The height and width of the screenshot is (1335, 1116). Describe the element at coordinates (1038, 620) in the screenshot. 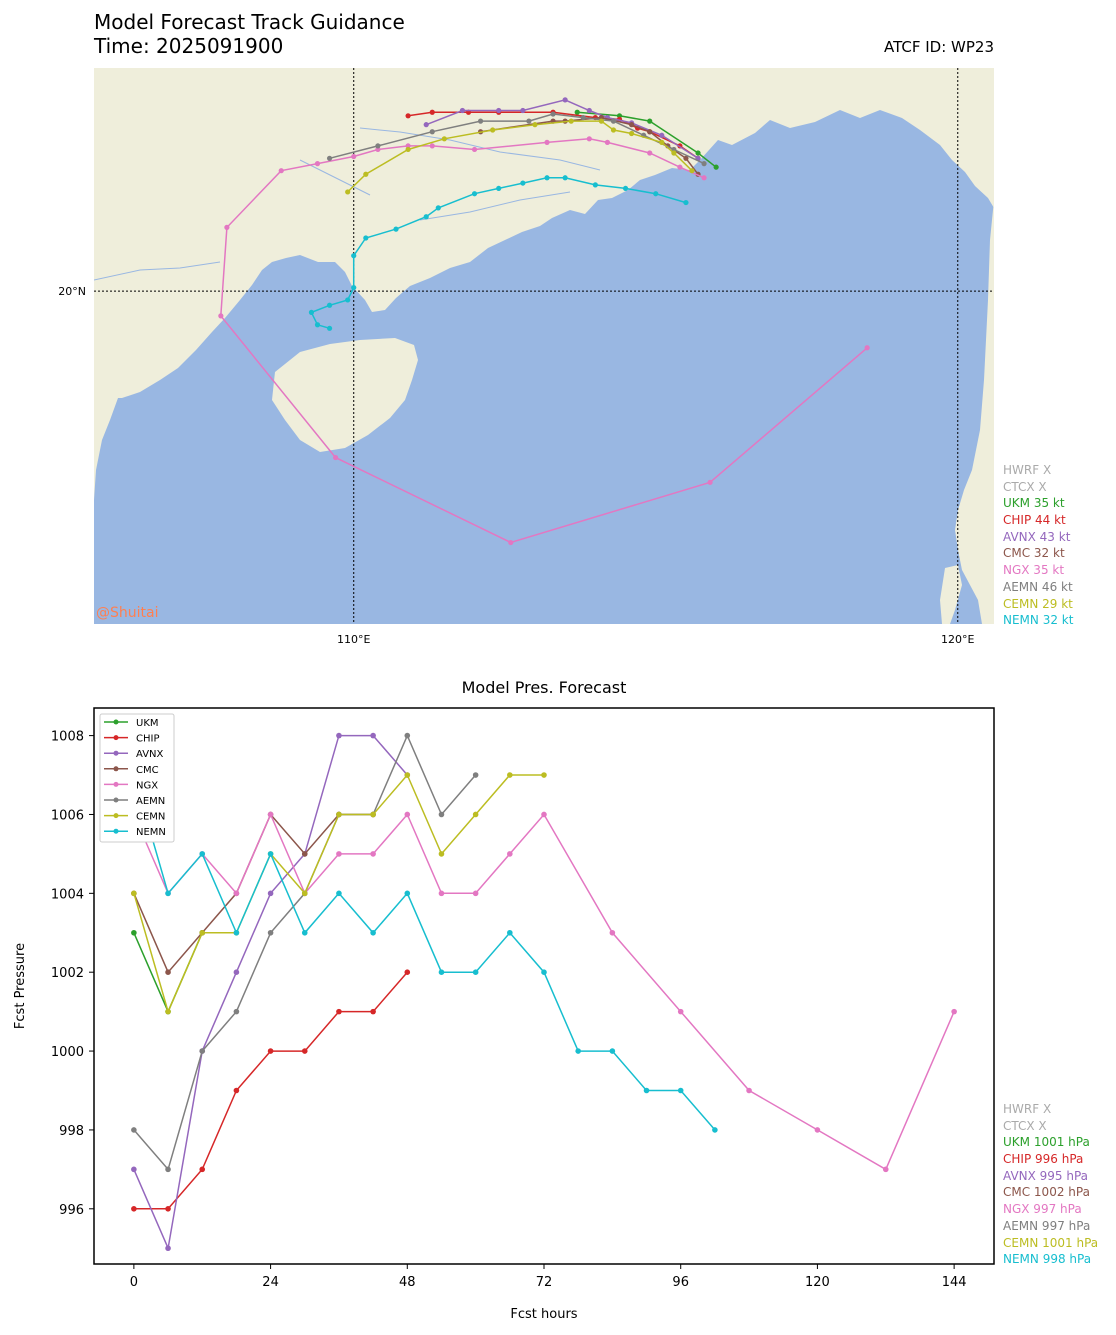

I see `map-legend-nemn: NEMN 32 kt` at that location.